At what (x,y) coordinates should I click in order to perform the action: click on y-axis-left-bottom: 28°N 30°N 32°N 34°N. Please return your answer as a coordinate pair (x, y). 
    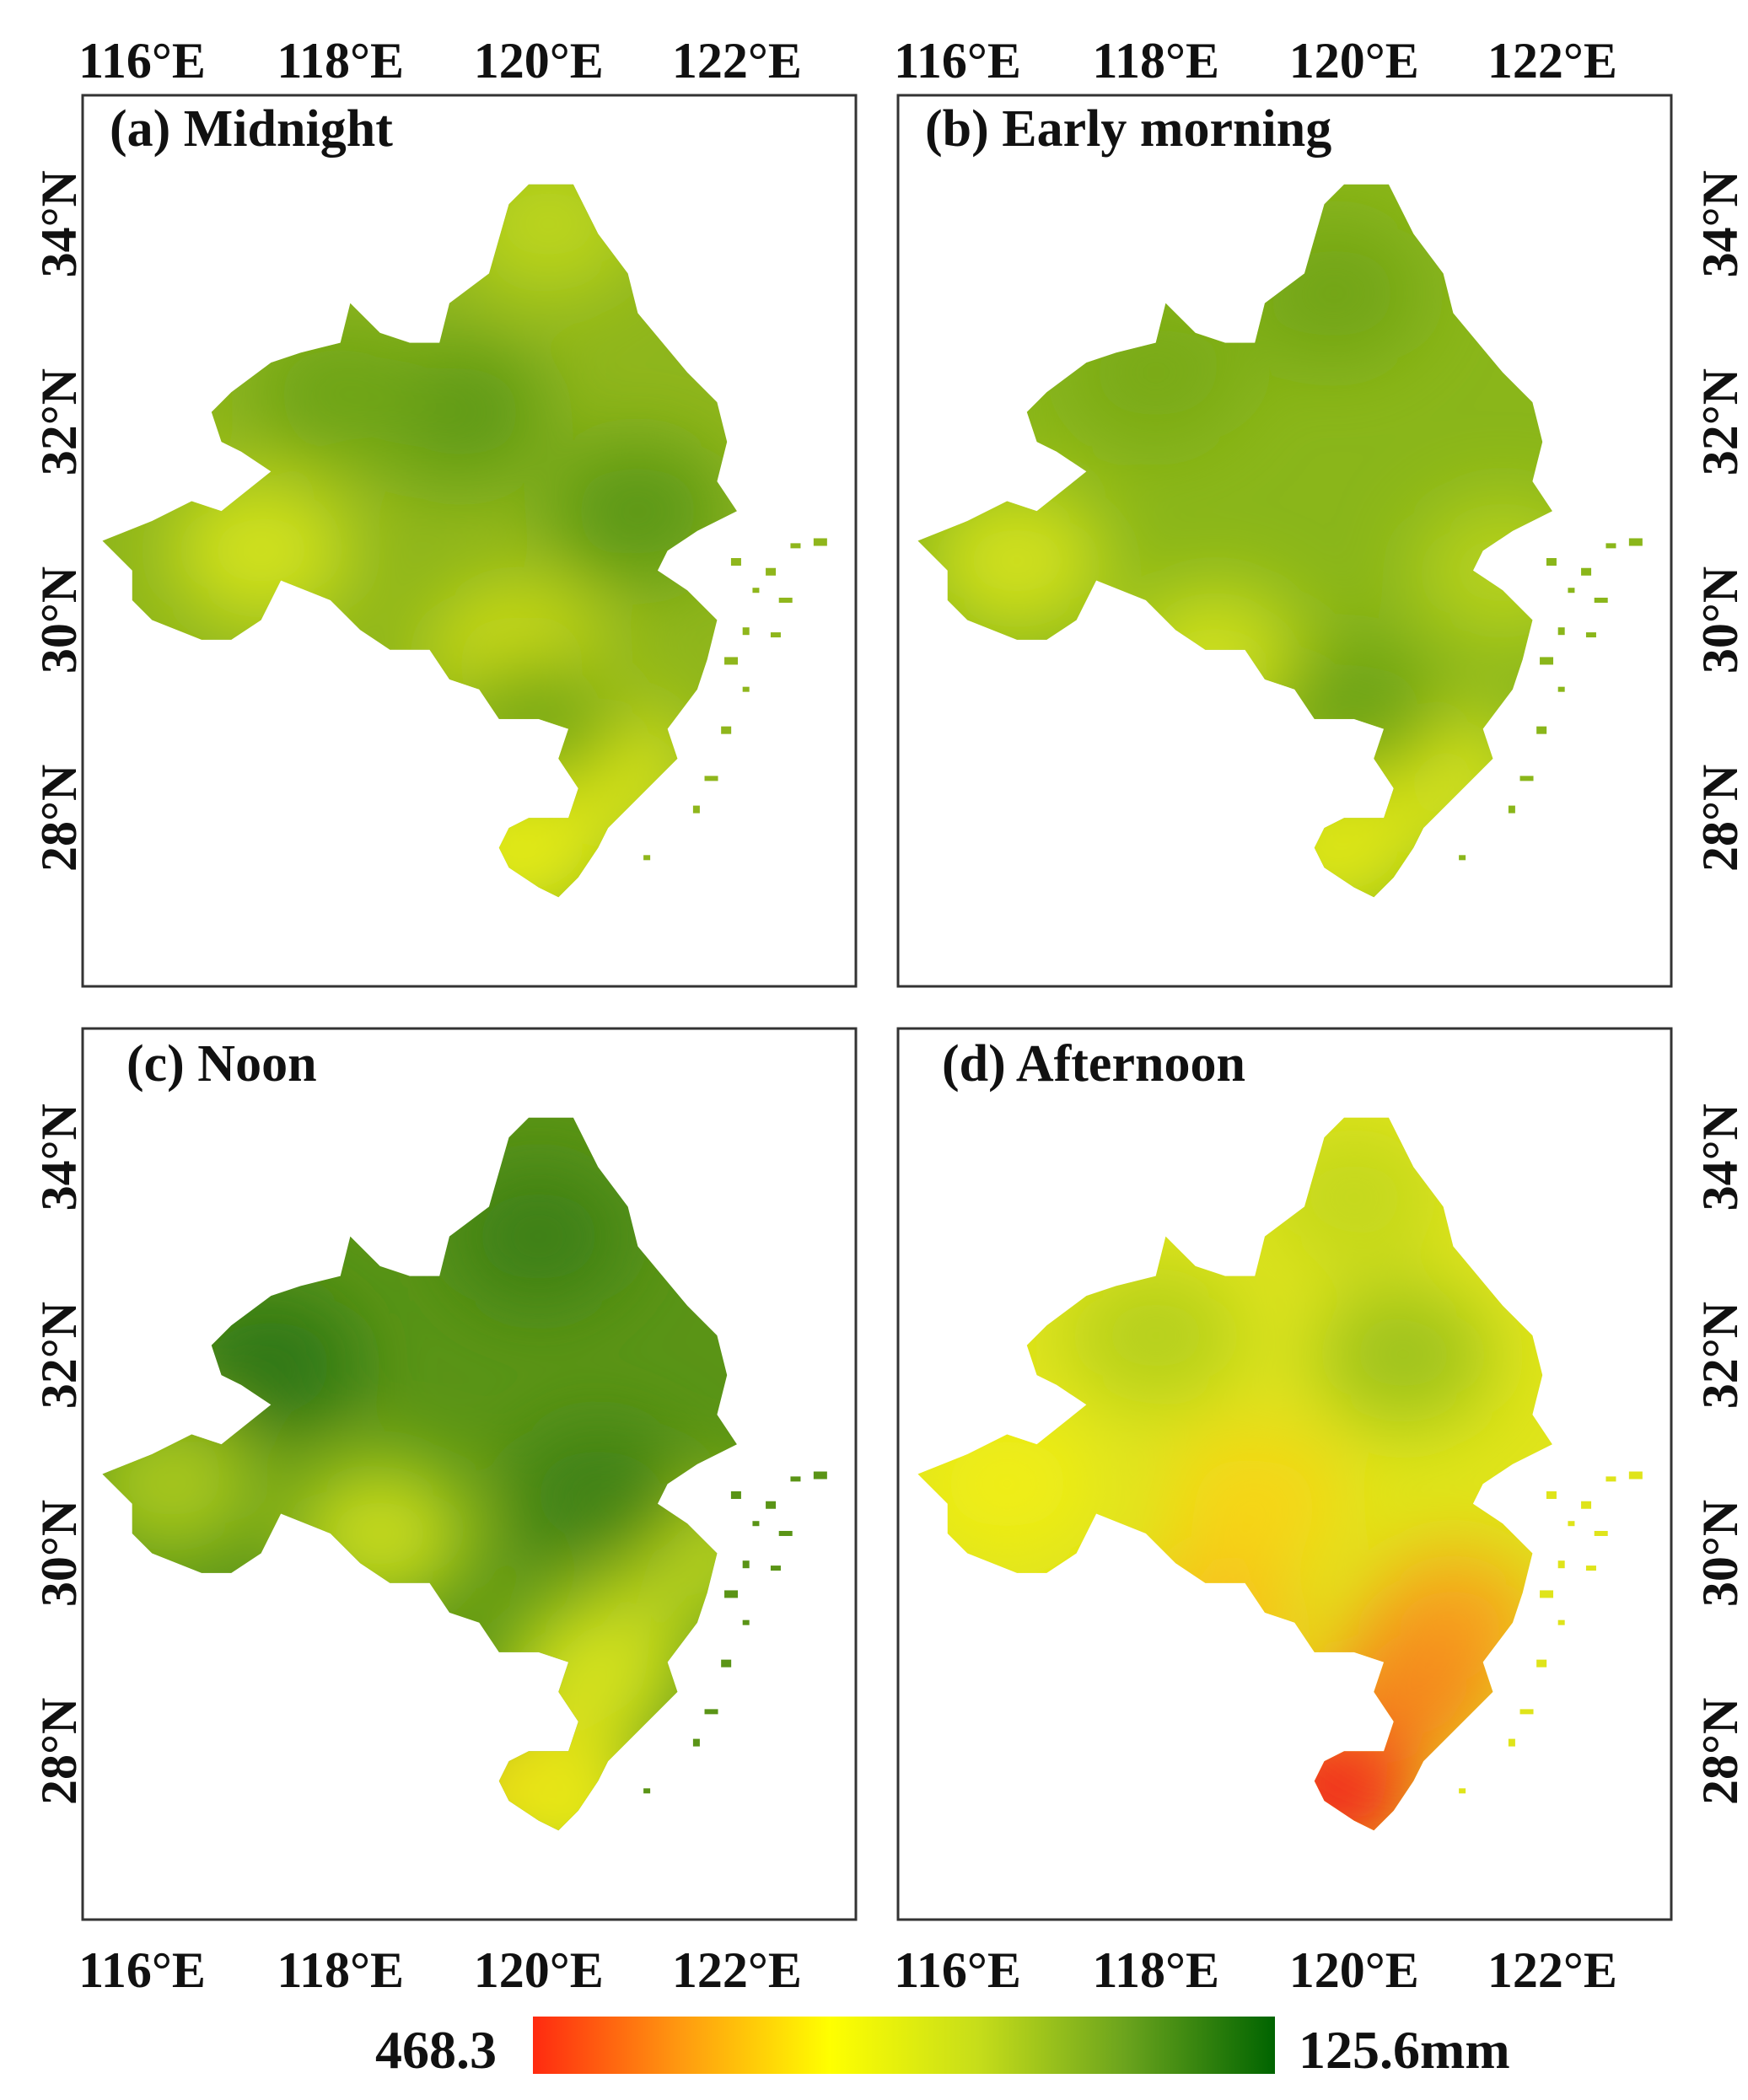
    Looking at the image, I should click on (59, 1454).